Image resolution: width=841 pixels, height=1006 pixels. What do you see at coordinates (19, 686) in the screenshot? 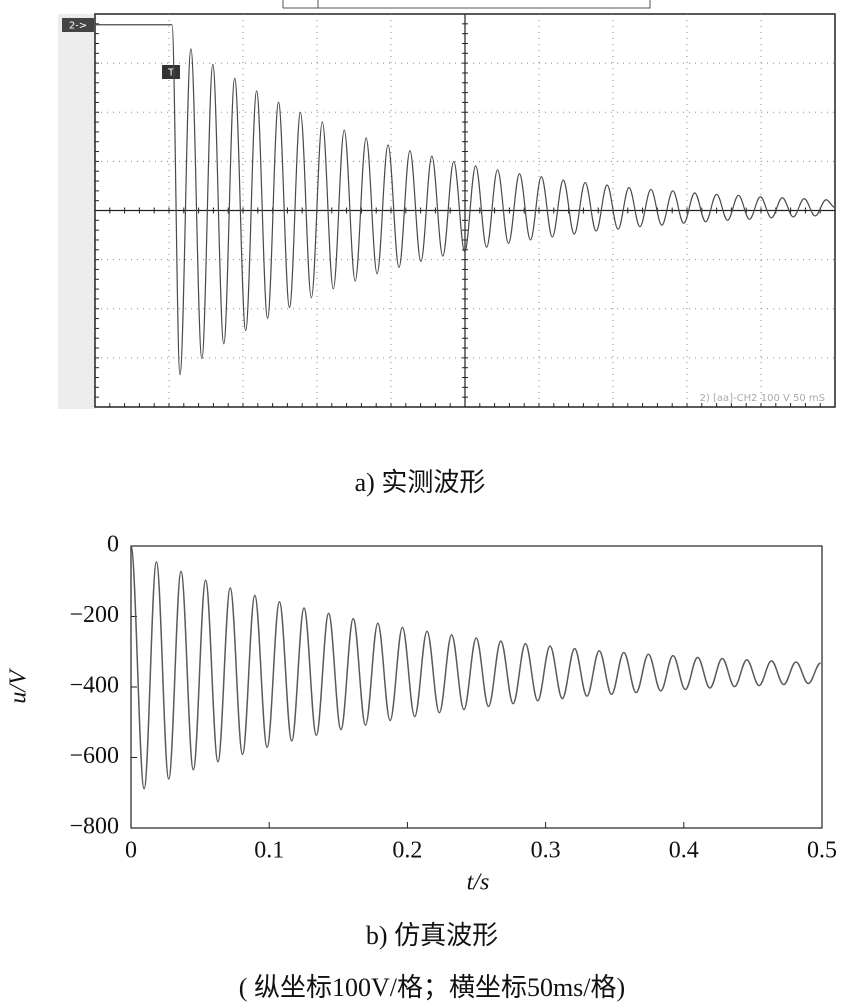
I see `y-axis-label: u/V` at bounding box center [19, 686].